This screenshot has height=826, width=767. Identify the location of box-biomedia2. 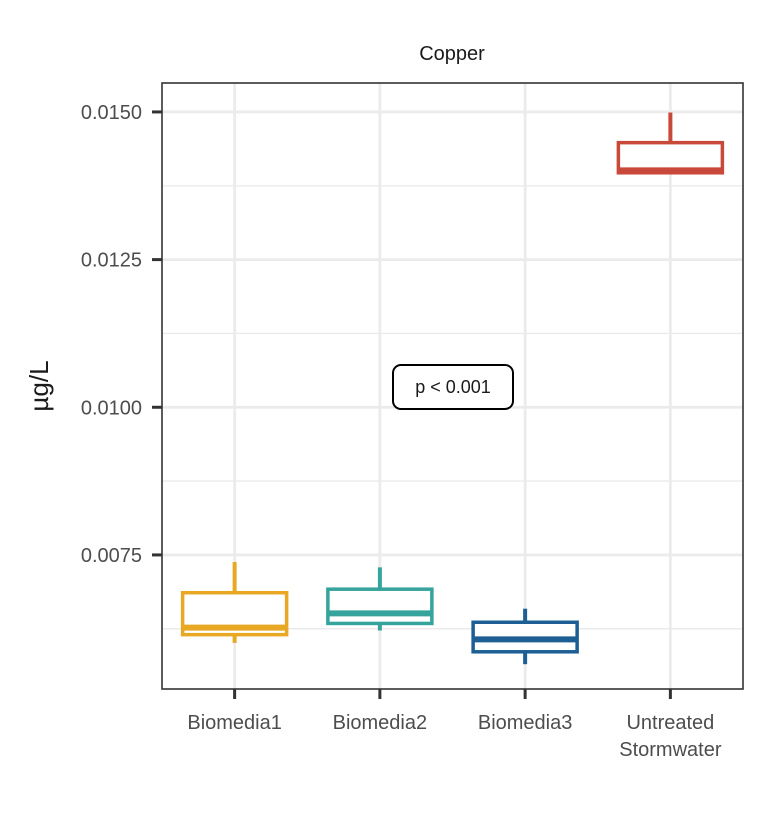
(380, 599).